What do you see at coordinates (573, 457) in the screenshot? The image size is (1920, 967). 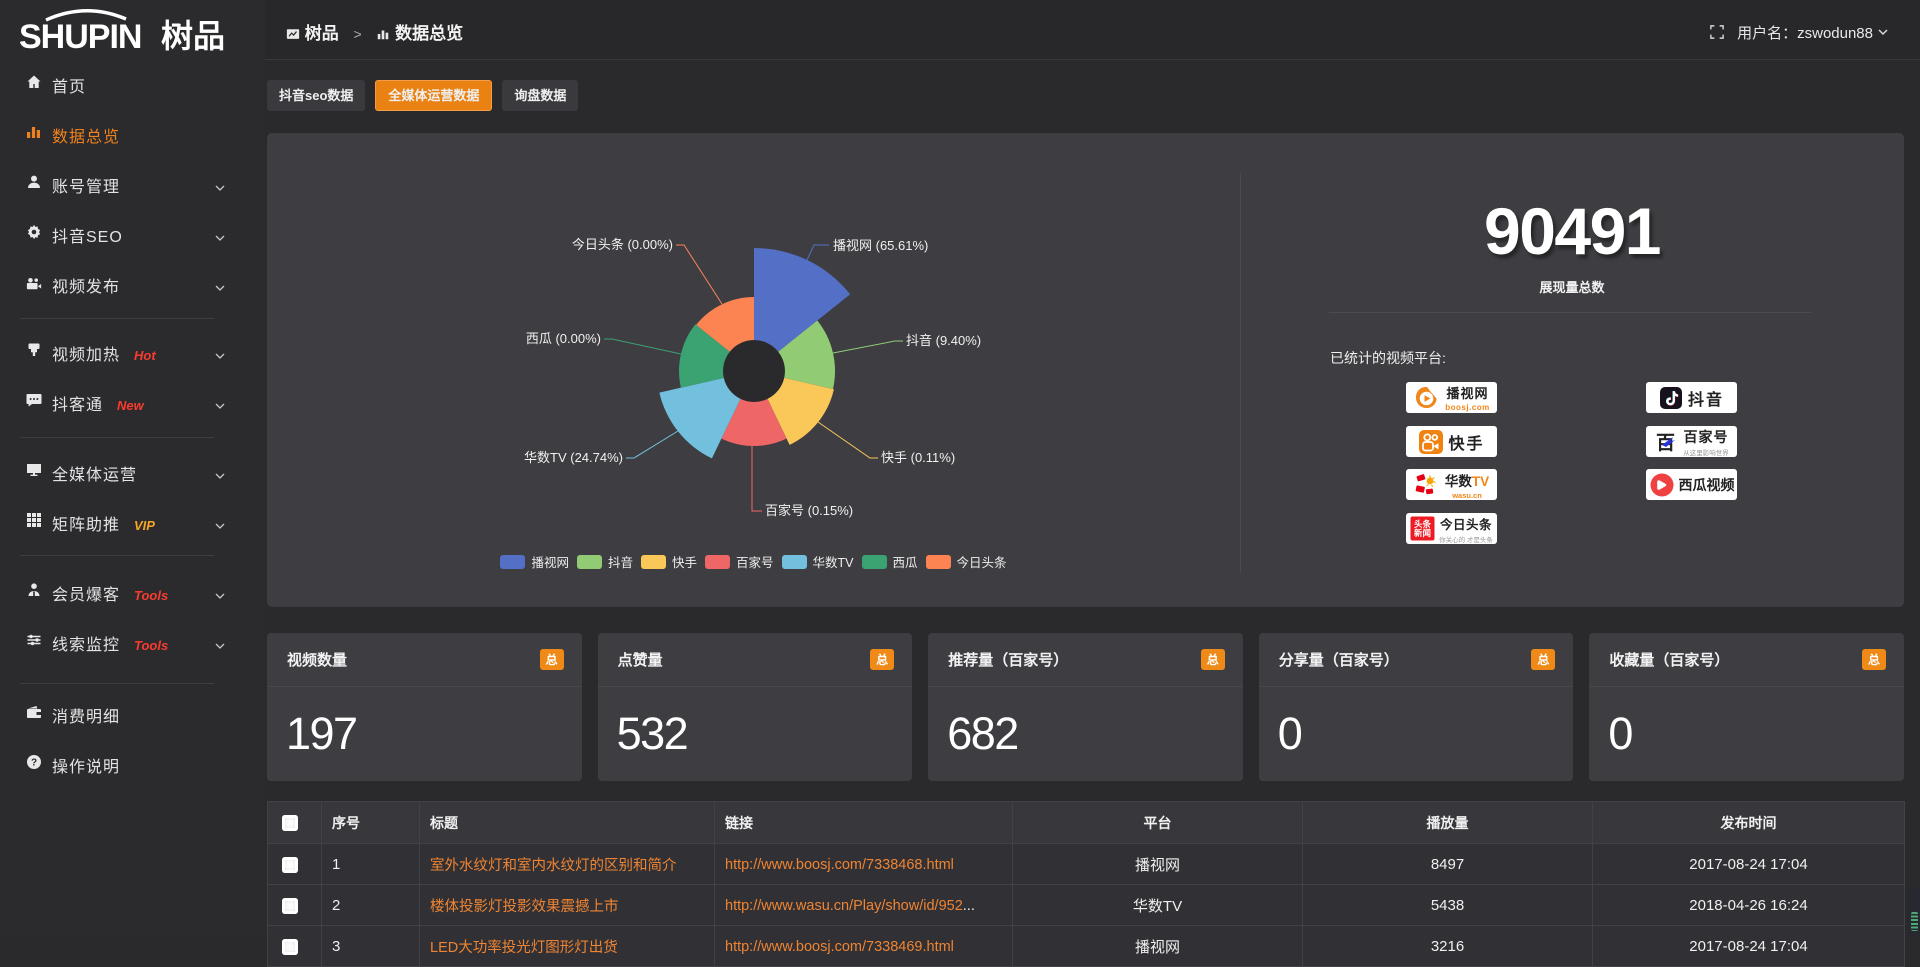 I see `svg-text: 华数TV (24.74%)` at bounding box center [573, 457].